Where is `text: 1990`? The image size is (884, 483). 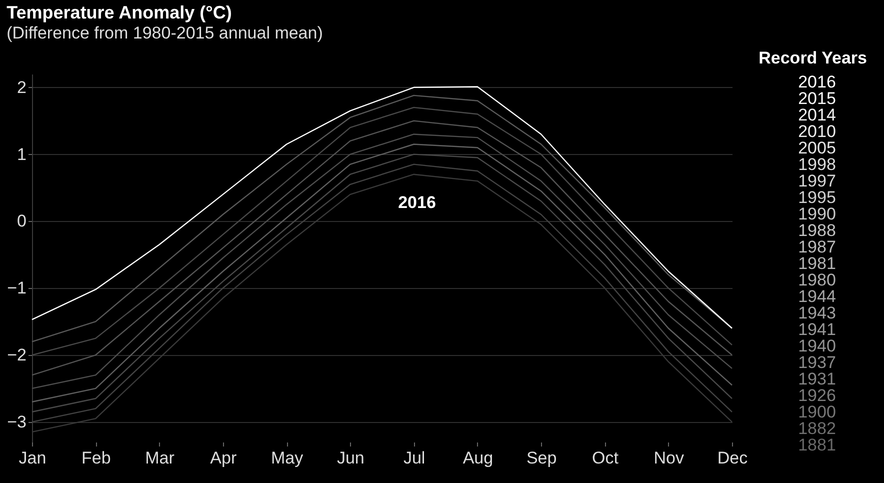
text: 1990 is located at coordinates (817, 214).